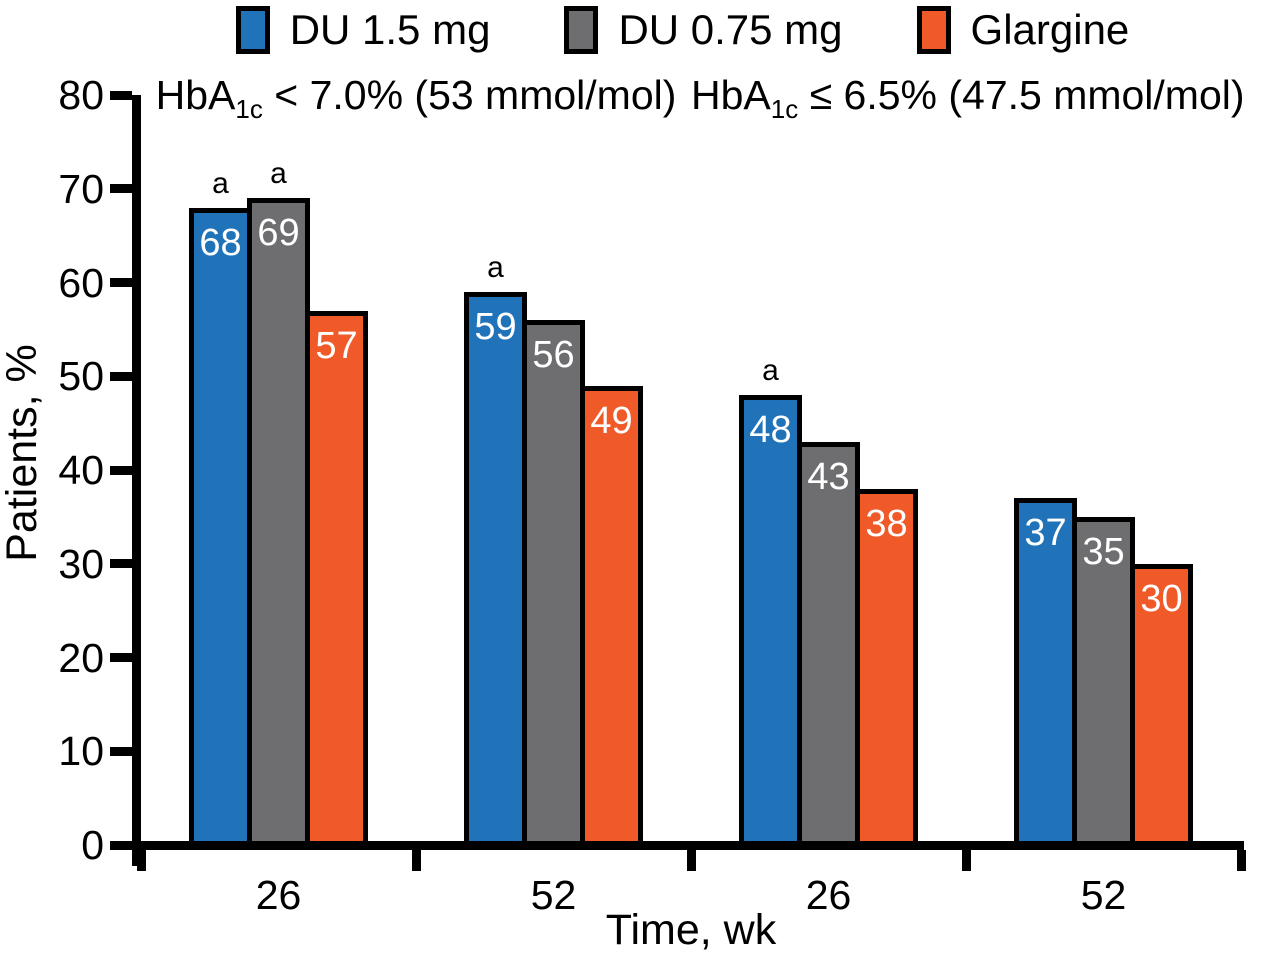  Describe the element at coordinates (688, 845) in the screenshot. I see `x-axis-line` at that location.